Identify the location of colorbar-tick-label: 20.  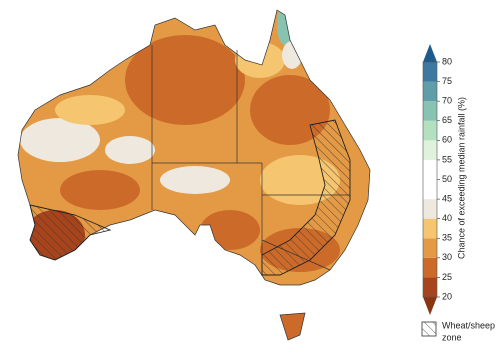
(447, 296).